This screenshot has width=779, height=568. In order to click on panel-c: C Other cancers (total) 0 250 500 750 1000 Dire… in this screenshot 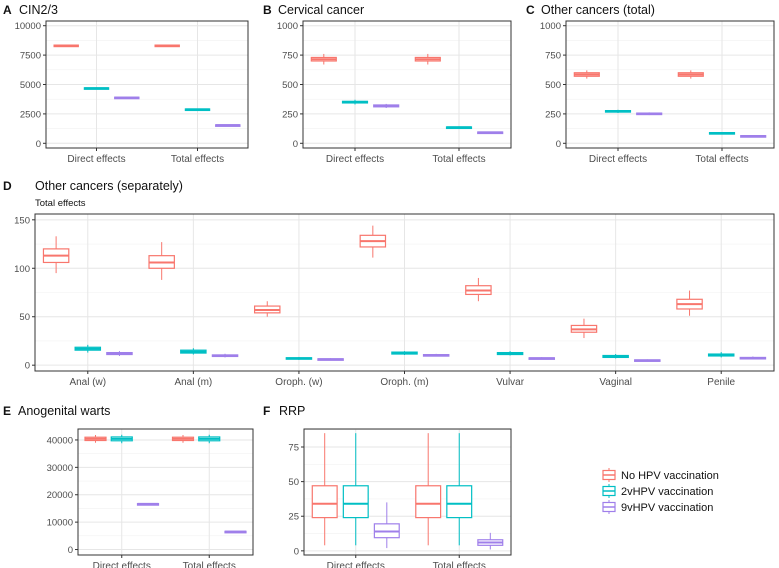, I will do `click(650, 84)`.